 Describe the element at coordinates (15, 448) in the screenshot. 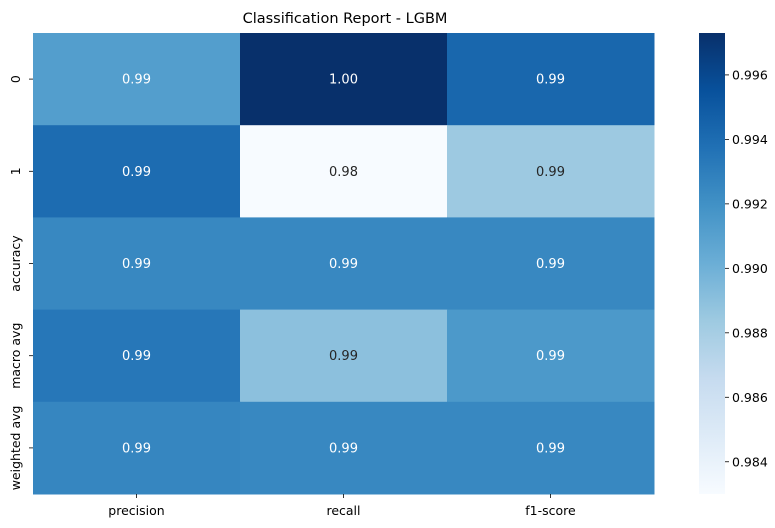

I see `y-tick-label: weighted avg` at that location.